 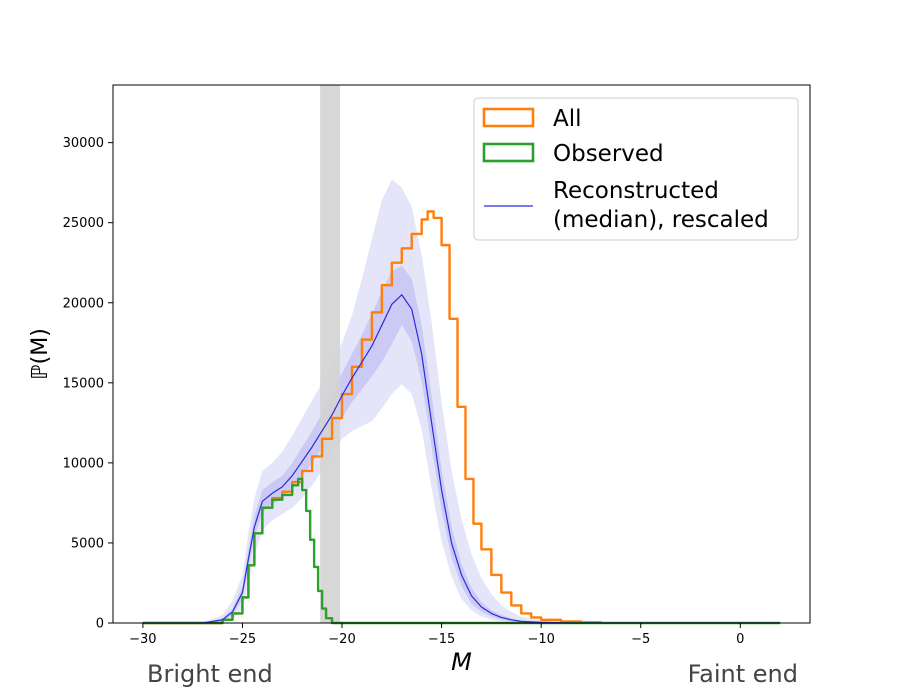 What do you see at coordinates (640, 639) in the screenshot?
I see `x-tick-label: −5` at bounding box center [640, 639].